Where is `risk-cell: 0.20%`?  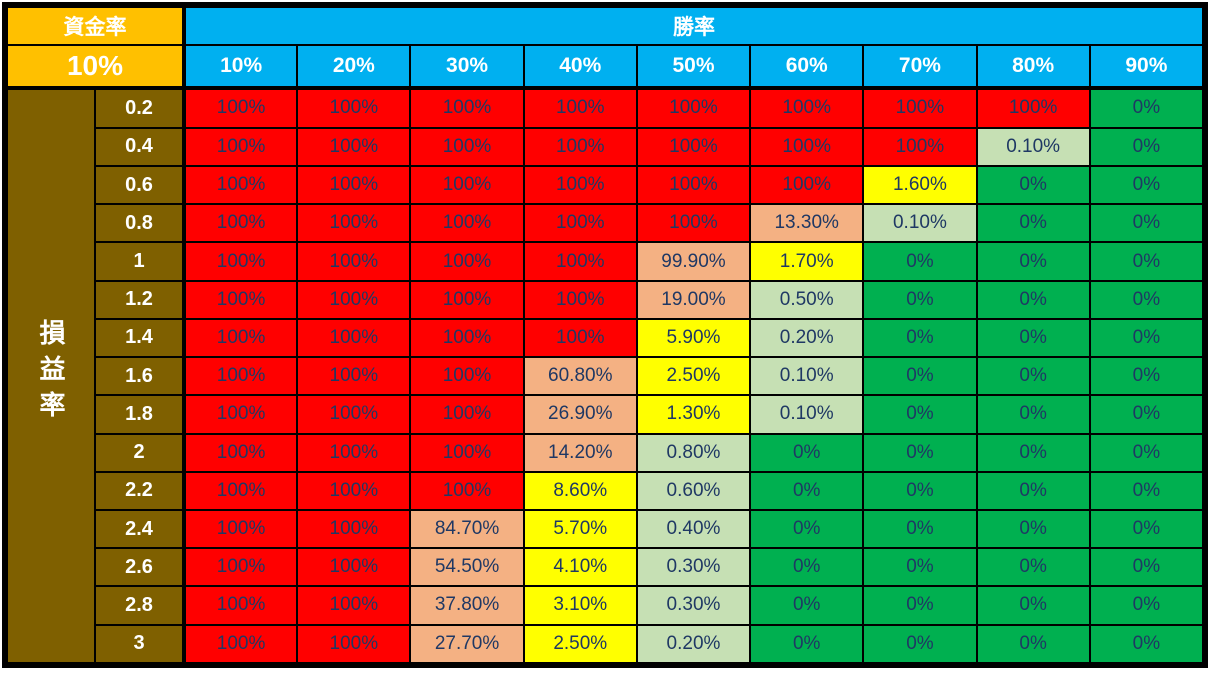
risk-cell: 0.20% is located at coordinates (807, 338).